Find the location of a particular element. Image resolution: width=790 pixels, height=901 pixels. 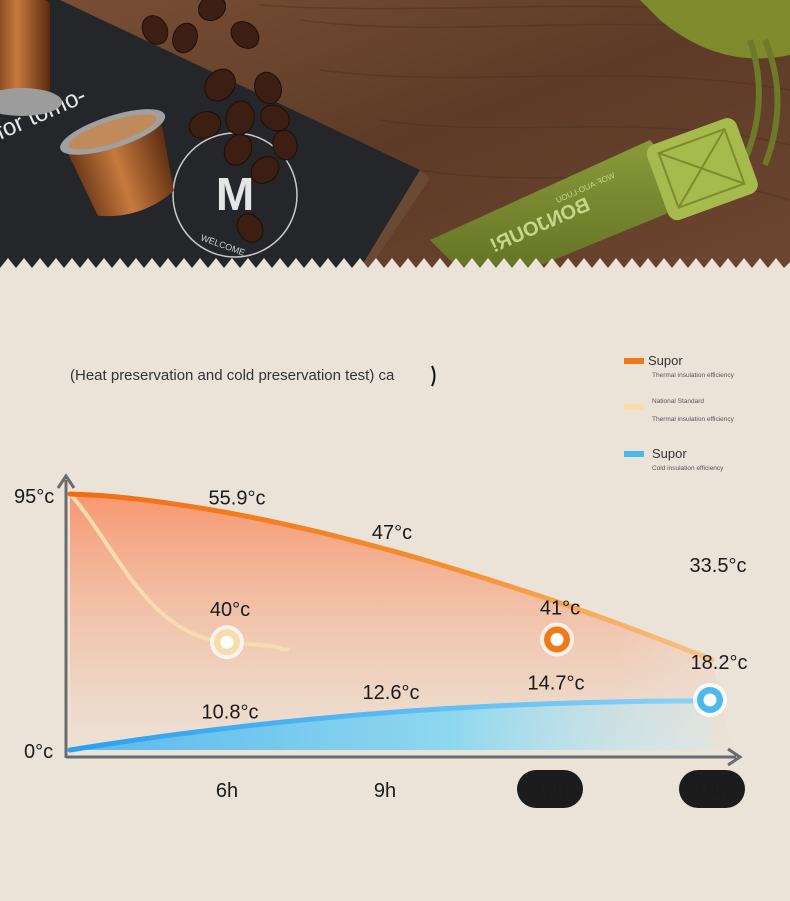

legend-swatch-national is located at coordinates (634, 407).